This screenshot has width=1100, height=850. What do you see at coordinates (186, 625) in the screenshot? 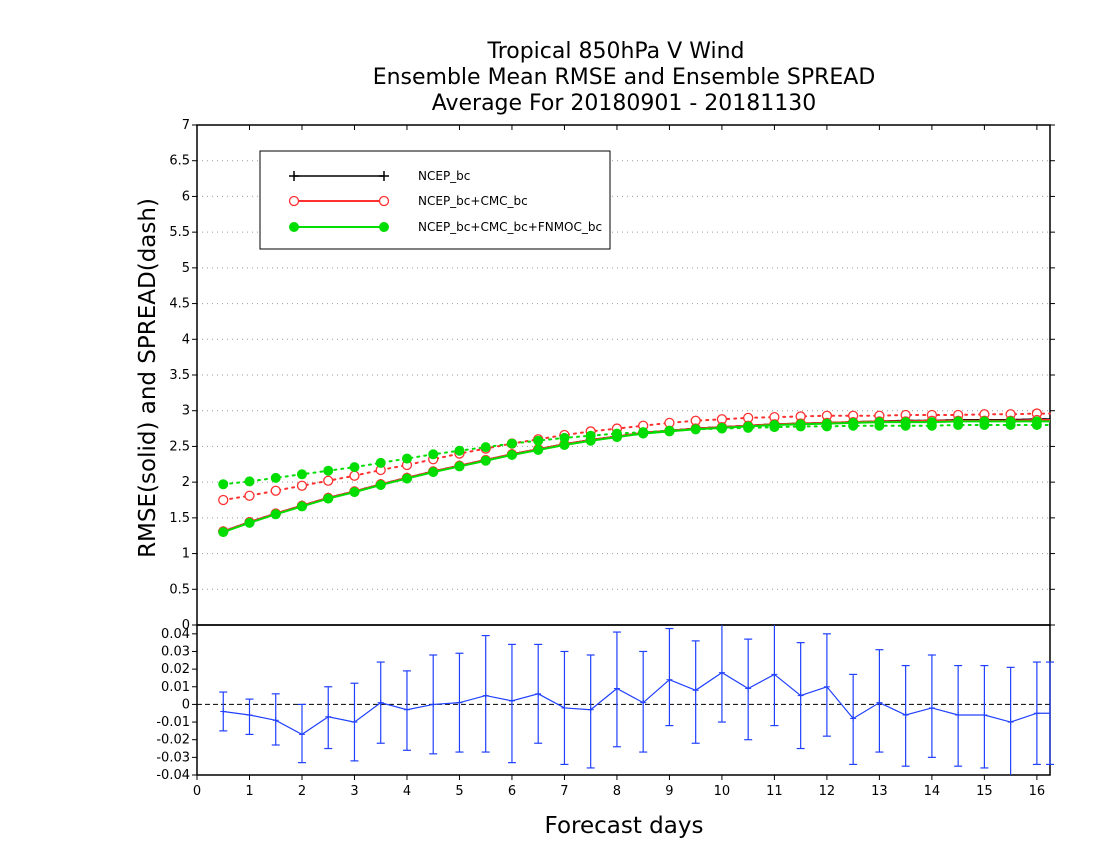
I see `y-tick-label: 0` at bounding box center [186, 625].